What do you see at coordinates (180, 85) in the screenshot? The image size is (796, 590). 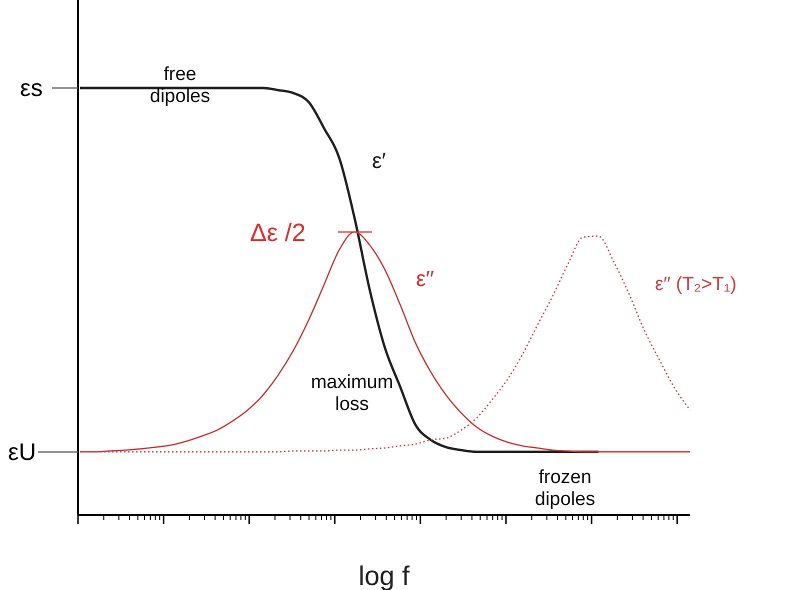 I see `annotation: free dipoles` at bounding box center [180, 85].